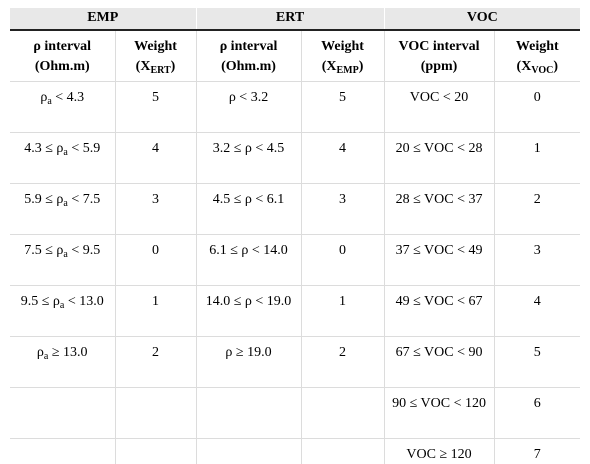  I want to click on voc-interval-cell: 90 ≤ VOC < 120, so click(439, 412).